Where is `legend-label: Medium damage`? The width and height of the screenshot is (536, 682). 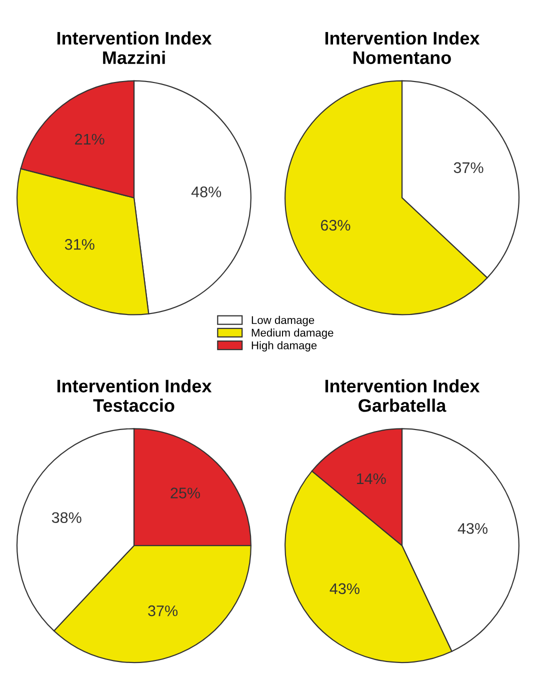 legend-label: Medium damage is located at coordinates (293, 333).